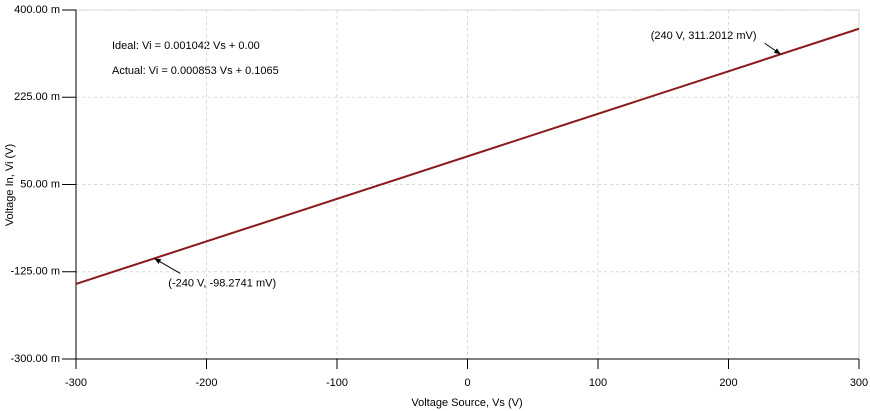 This screenshot has height=411, width=870. What do you see at coordinates (598, 383) in the screenshot?
I see `x-tick-label: 100` at bounding box center [598, 383].